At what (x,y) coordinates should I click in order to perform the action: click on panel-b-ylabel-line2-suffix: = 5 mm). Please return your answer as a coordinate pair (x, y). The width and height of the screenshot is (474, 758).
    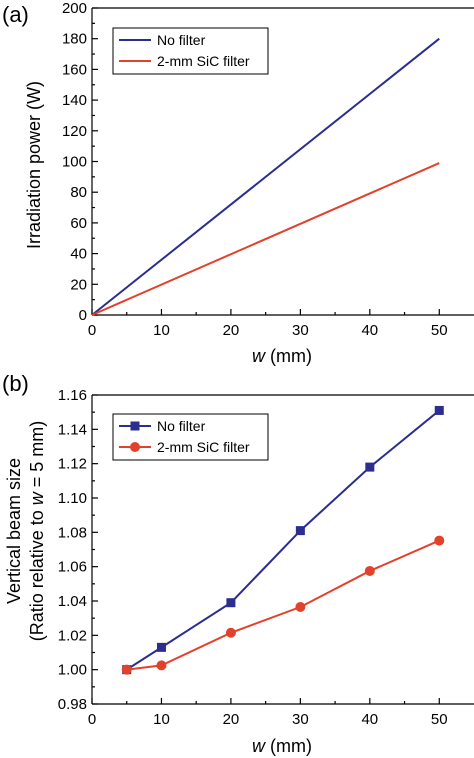
    Looking at the image, I should click on (37, 457).